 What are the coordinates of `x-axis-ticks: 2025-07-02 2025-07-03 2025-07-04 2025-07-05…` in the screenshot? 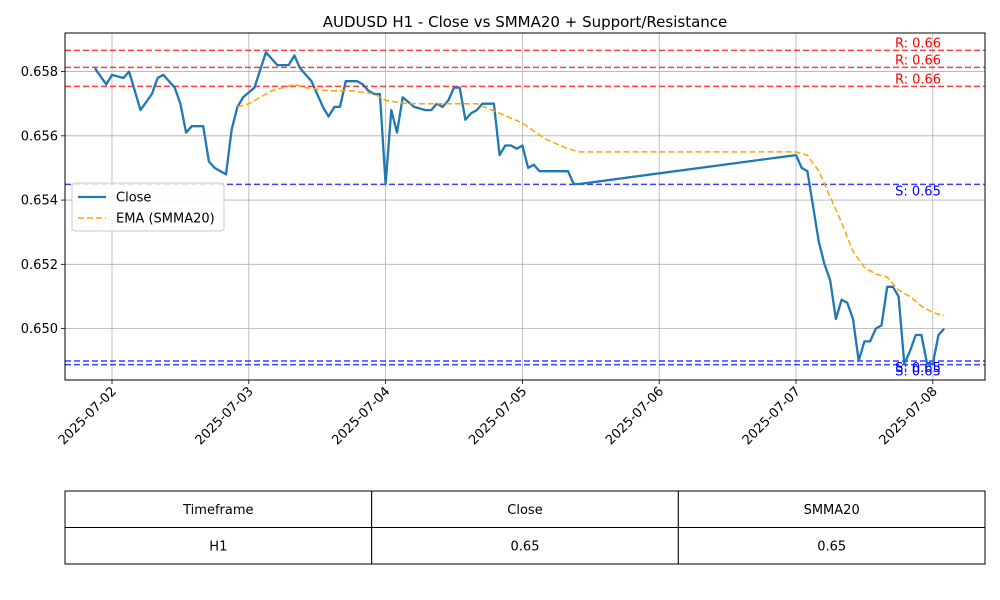 It's located at (498, 414).